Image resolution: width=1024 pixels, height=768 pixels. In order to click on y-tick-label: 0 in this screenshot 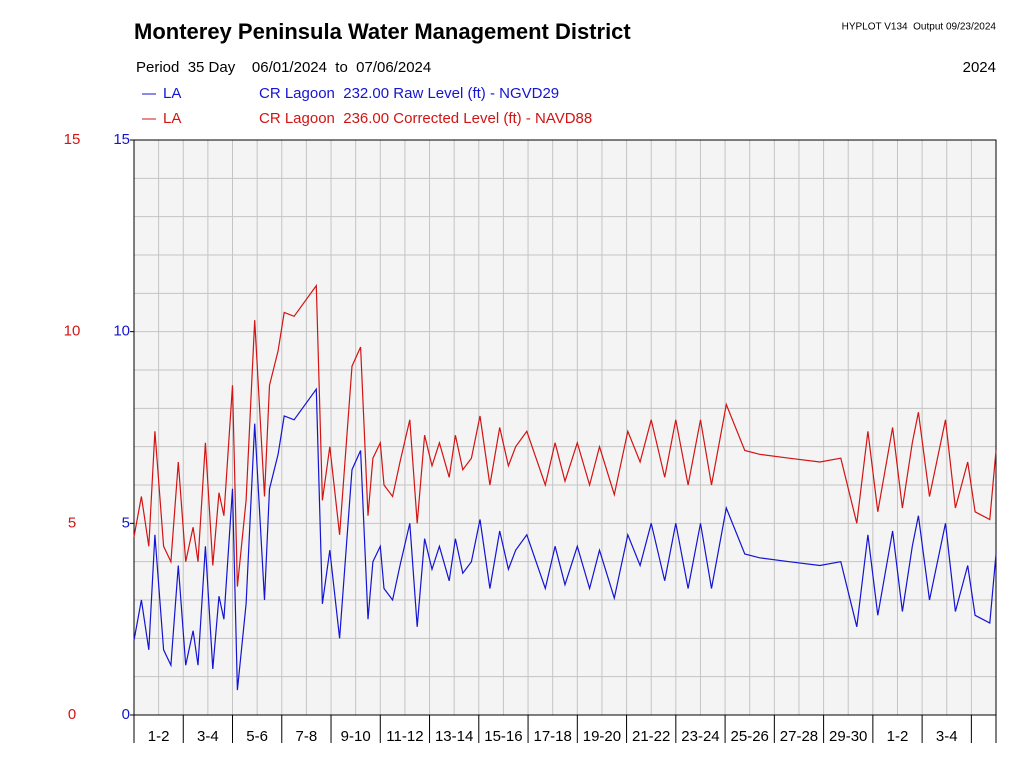, I will do `click(126, 714)`.